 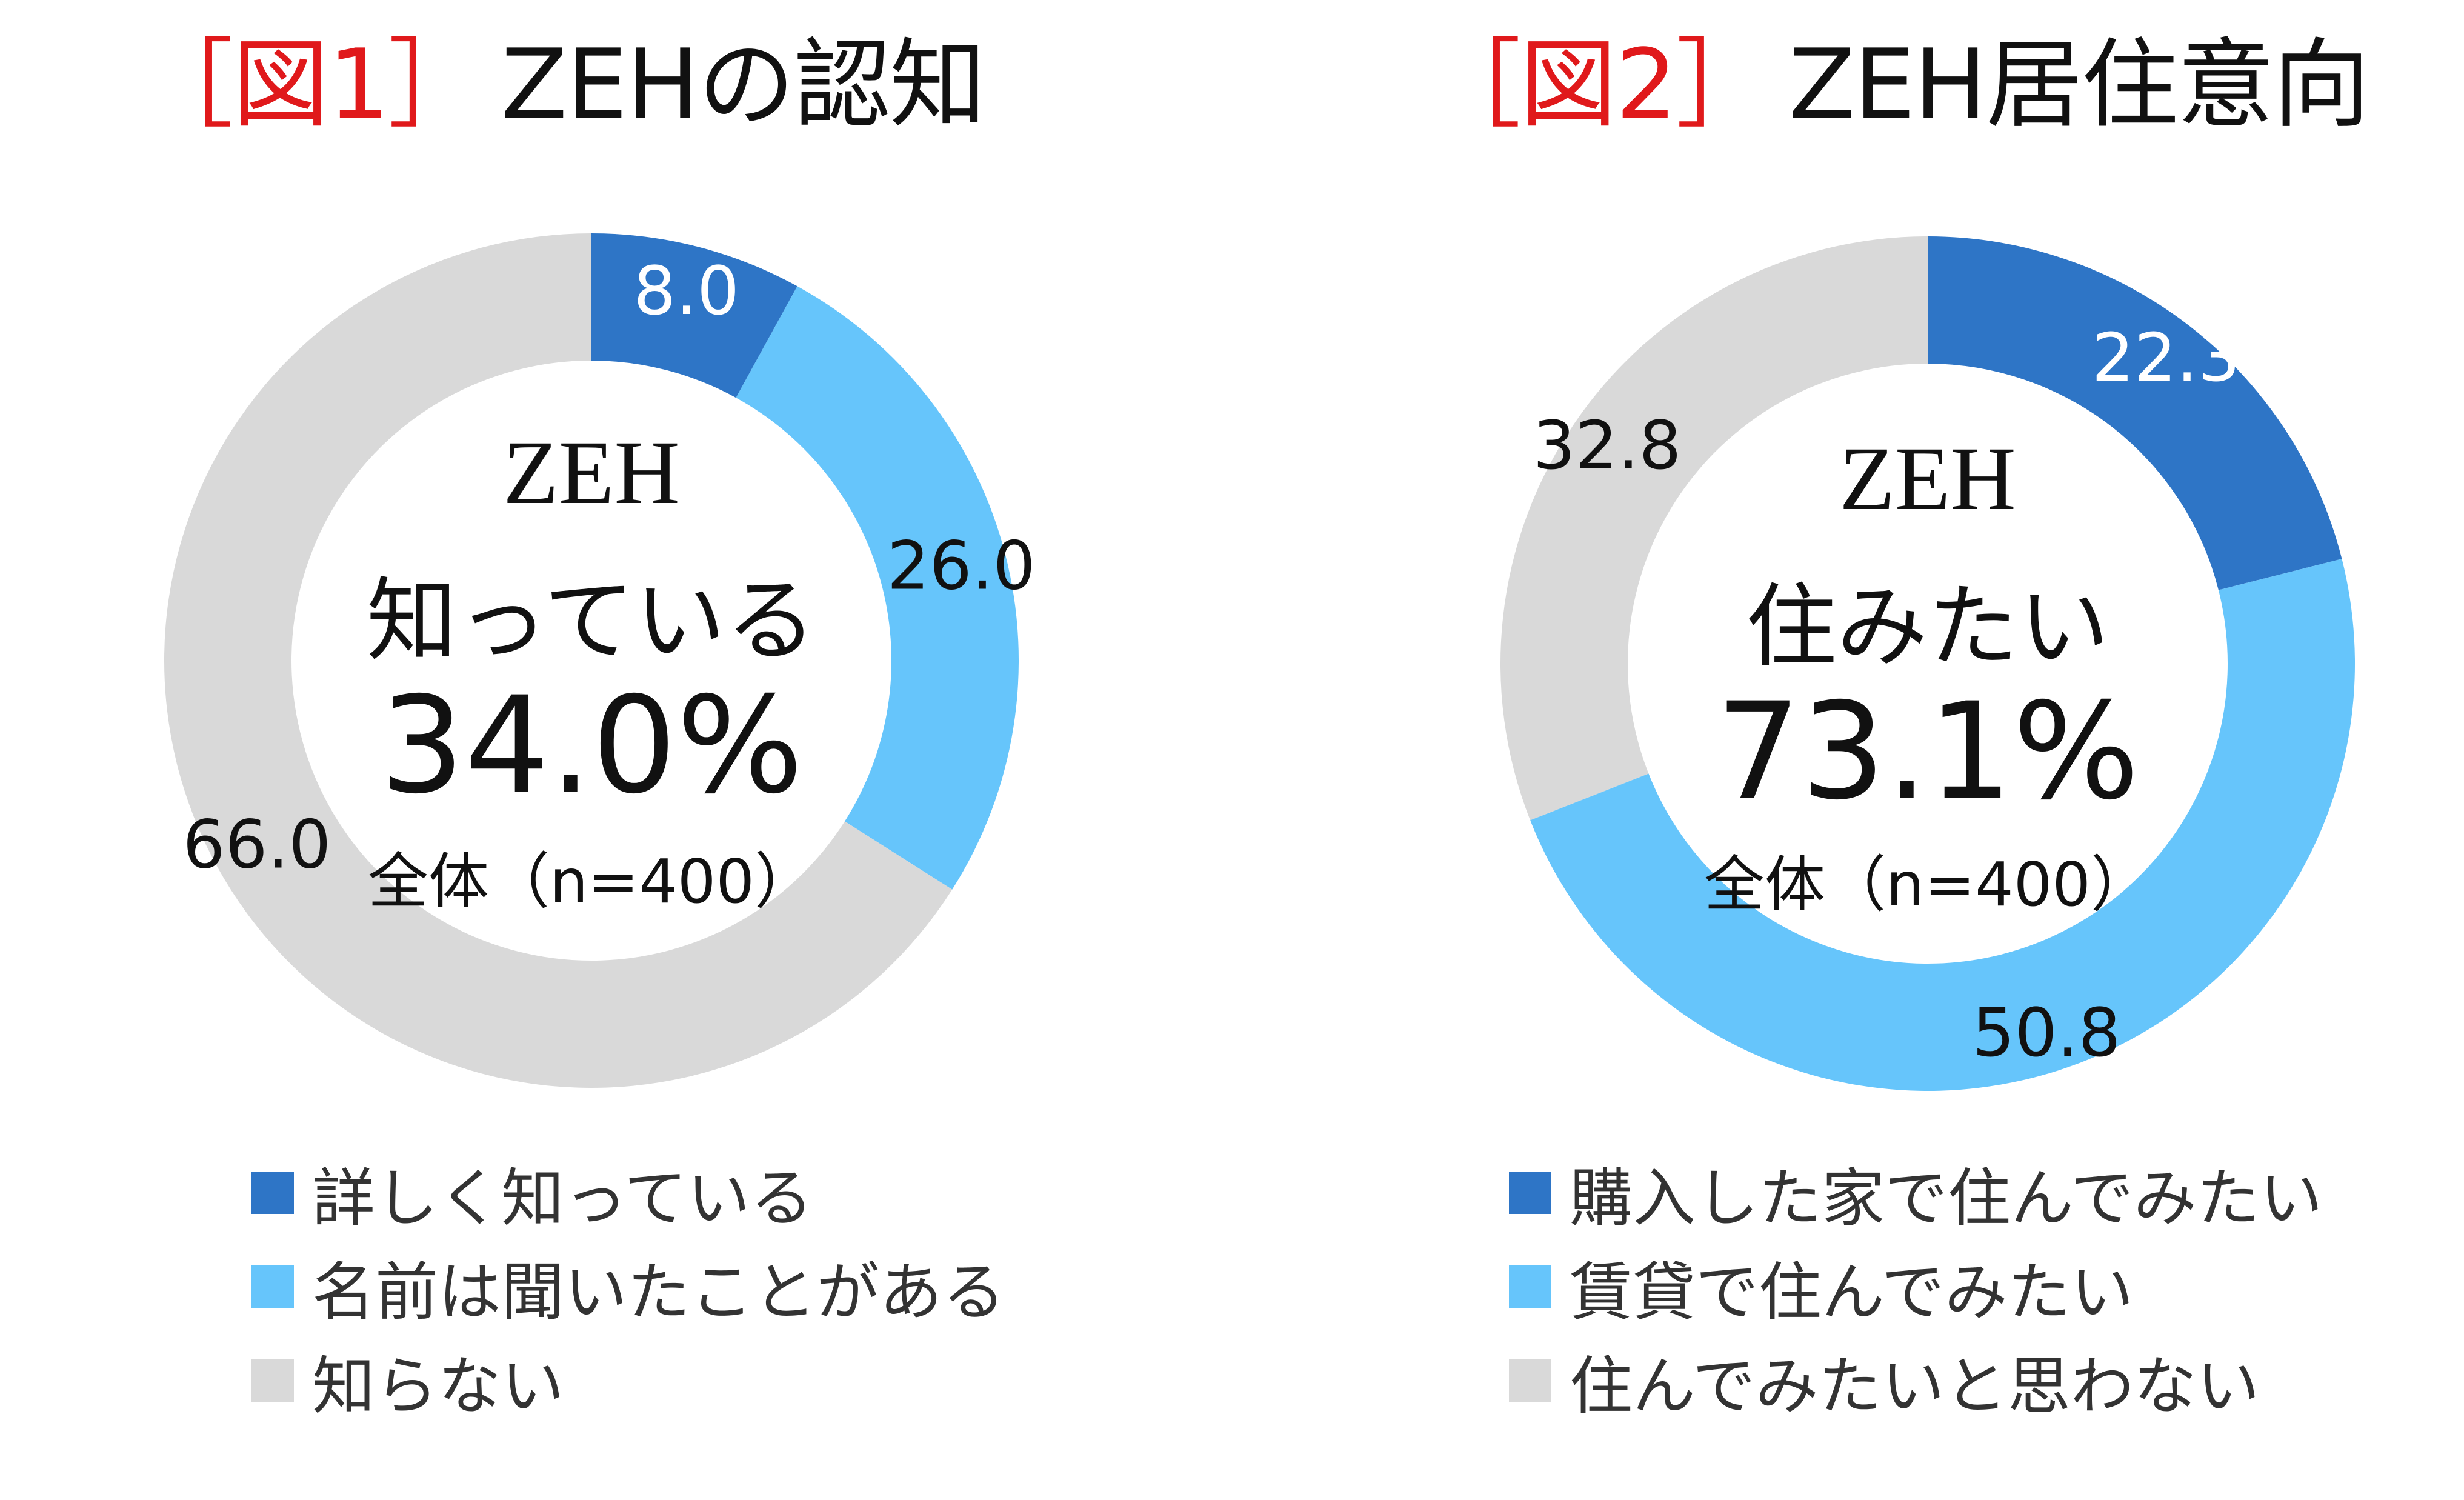 I want to click on center-phrase: 住みたい, so click(x=1927, y=627).